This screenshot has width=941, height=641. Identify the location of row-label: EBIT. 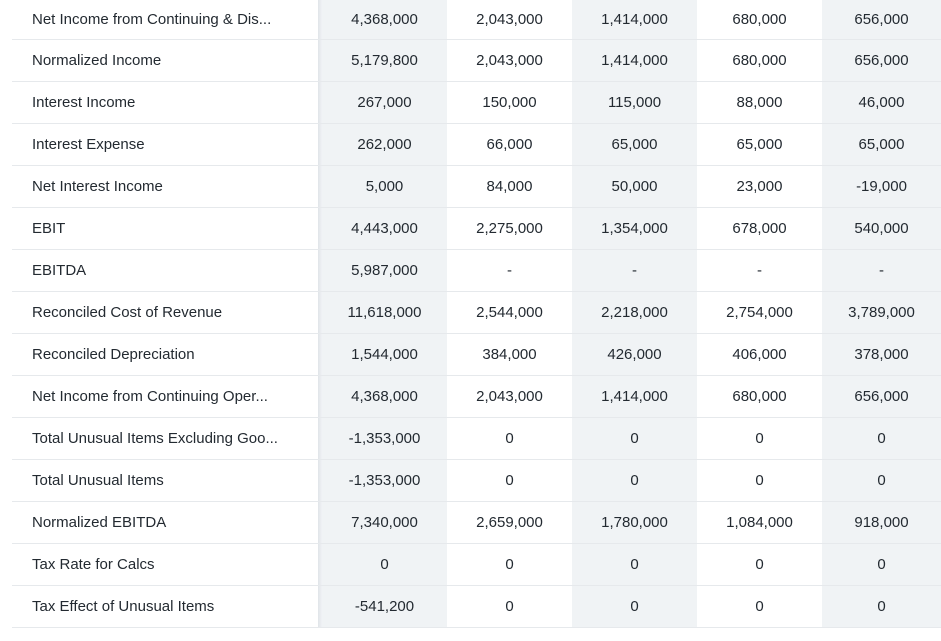
(49, 228).